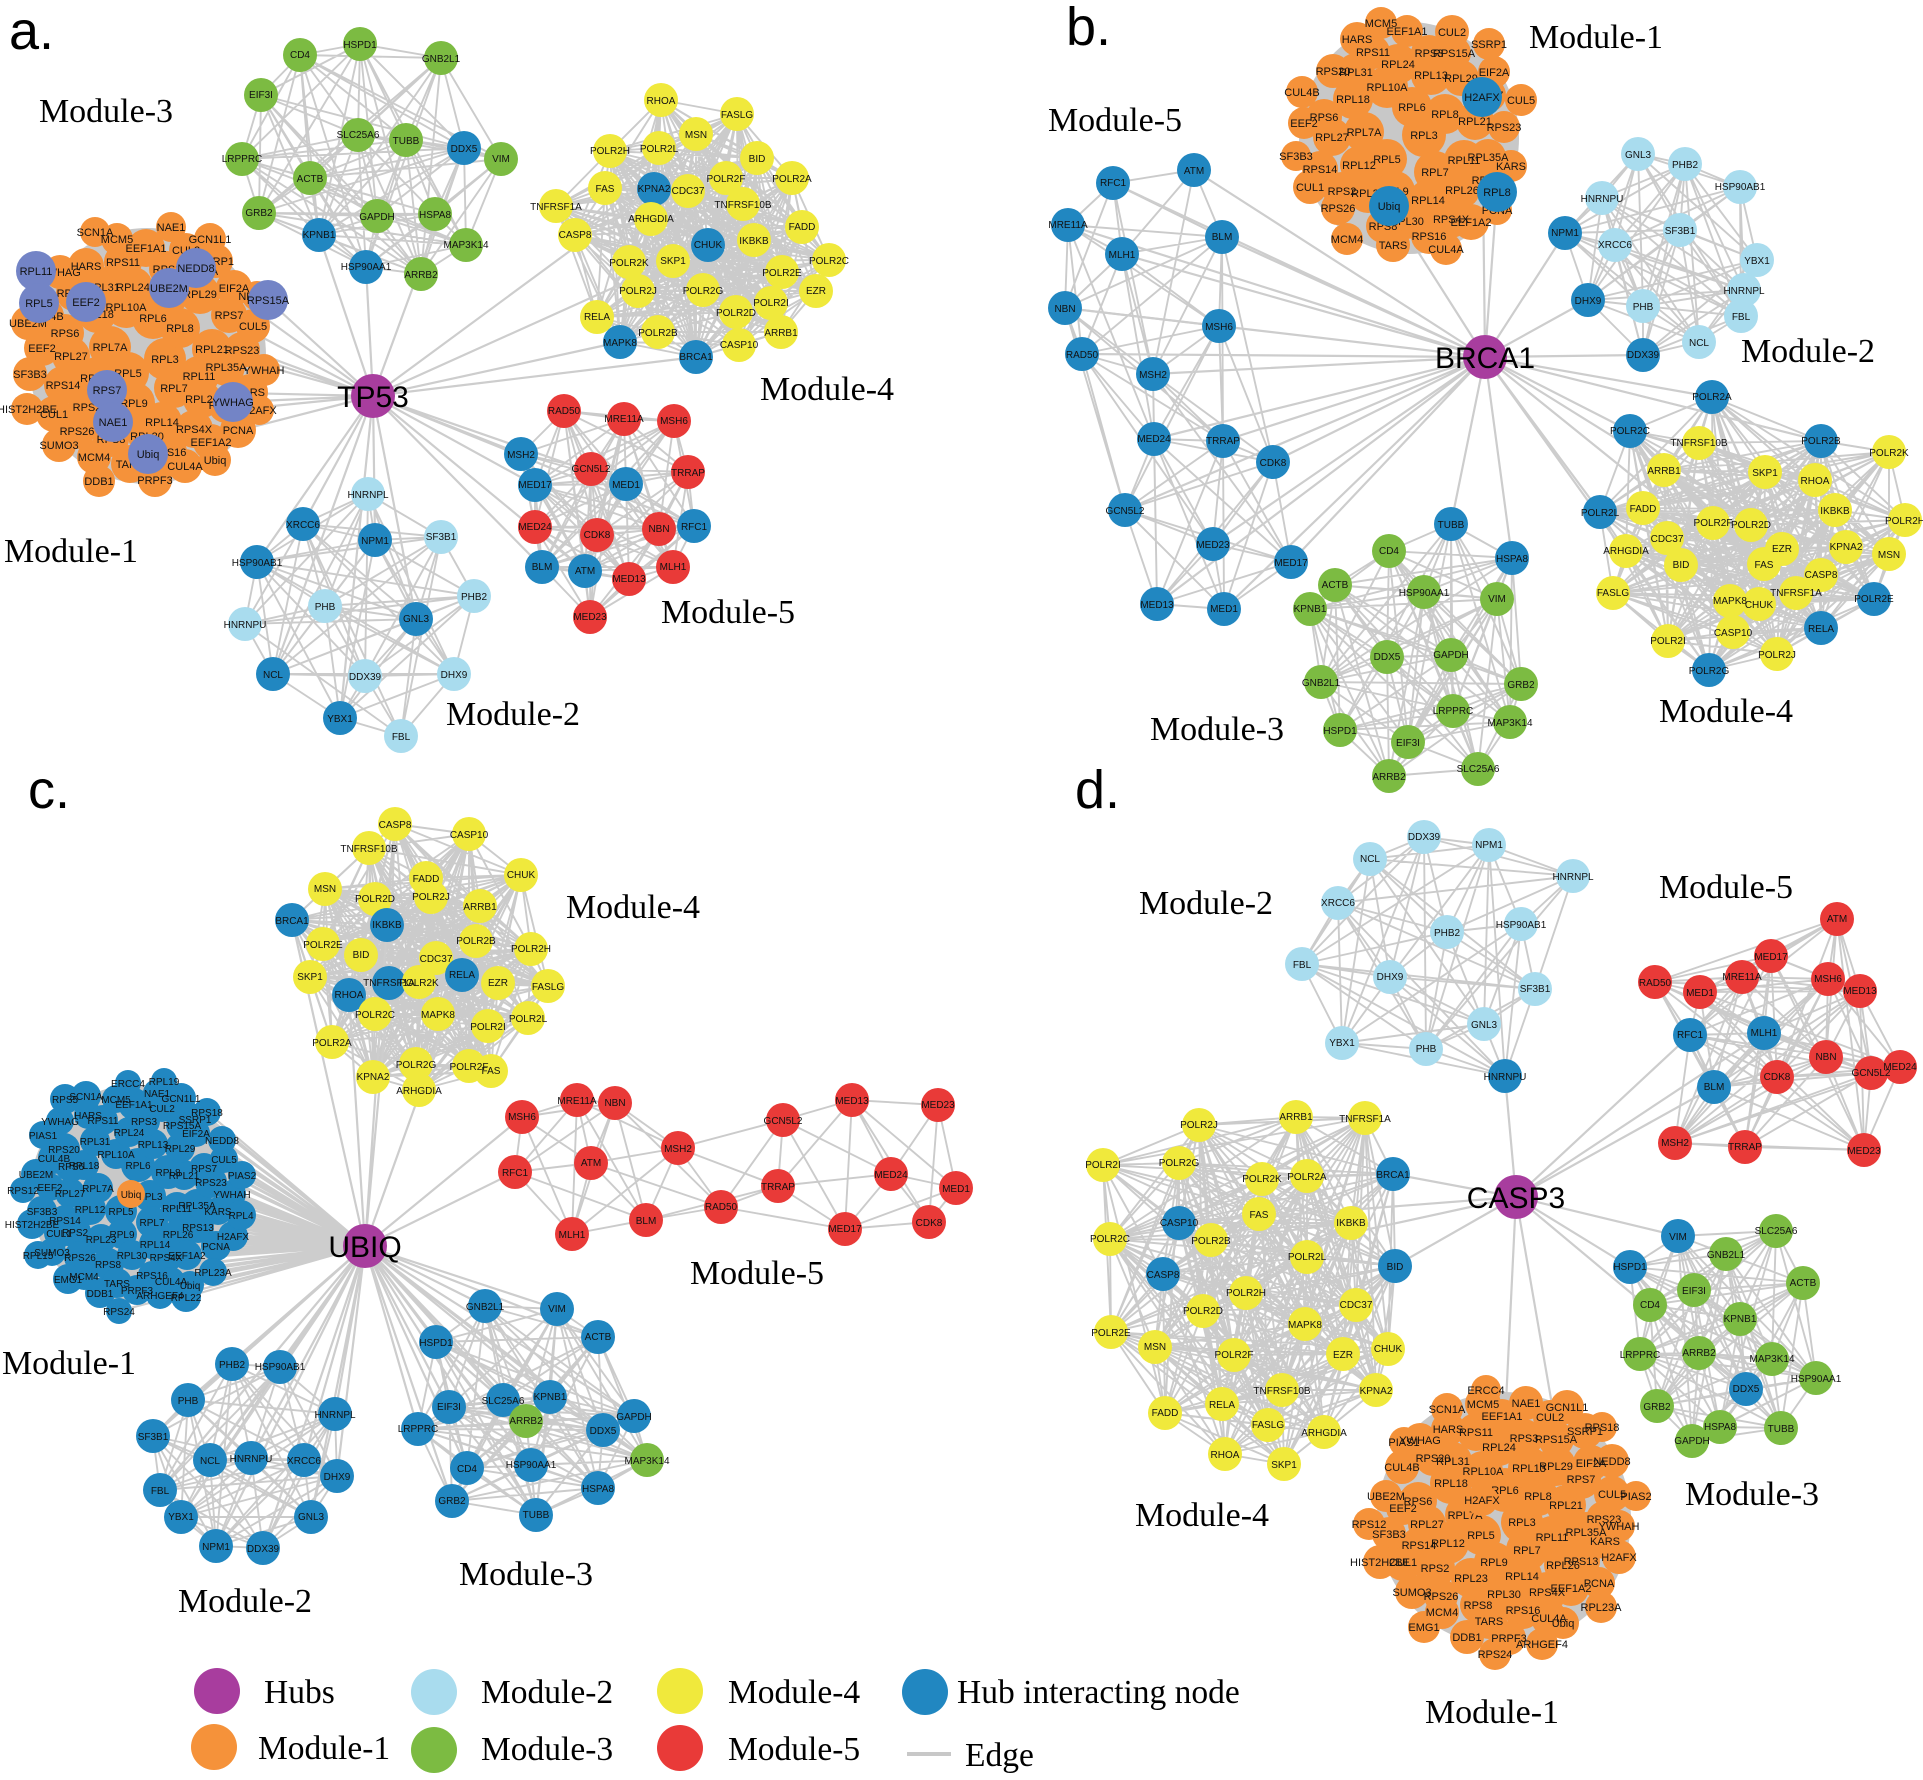 The width and height of the screenshot is (1923, 1780). Describe the element at coordinates (251, 1459) in the screenshot. I see `svg-text: HNRNPU` at that location.